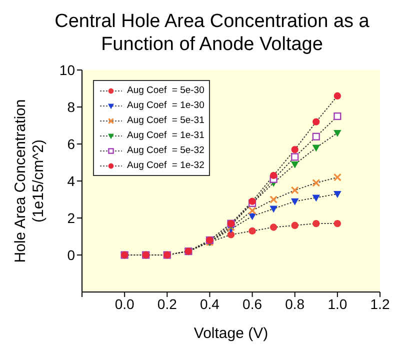 Image resolution: width=400 pixels, height=350 pixels. What do you see at coordinates (67, 70) in the screenshot?
I see `y-tick-label: 10` at bounding box center [67, 70].